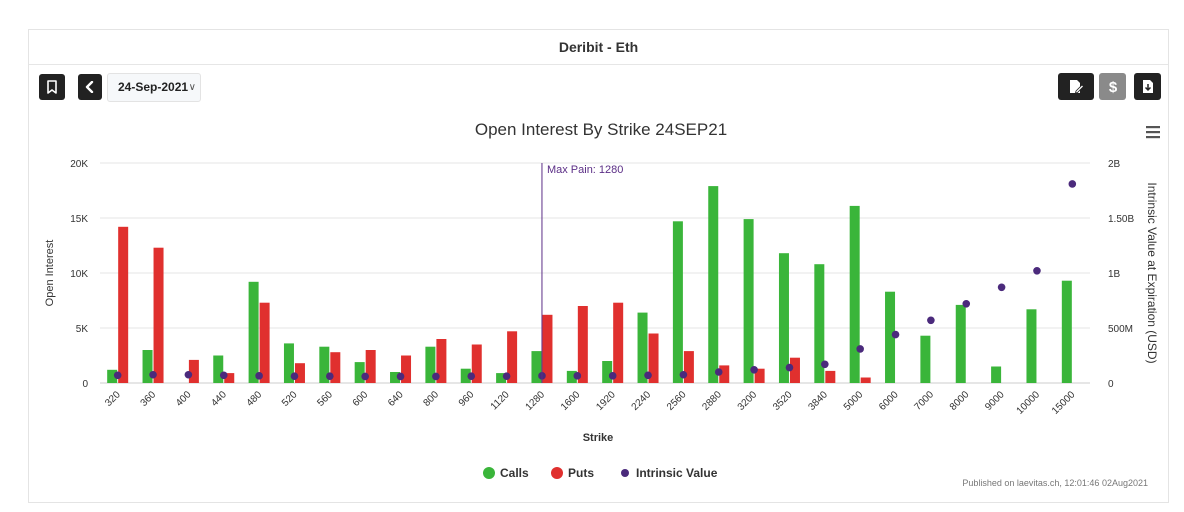 The width and height of the screenshot is (1184, 512). What do you see at coordinates (90, 87) in the screenshot?
I see `back-button` at bounding box center [90, 87].